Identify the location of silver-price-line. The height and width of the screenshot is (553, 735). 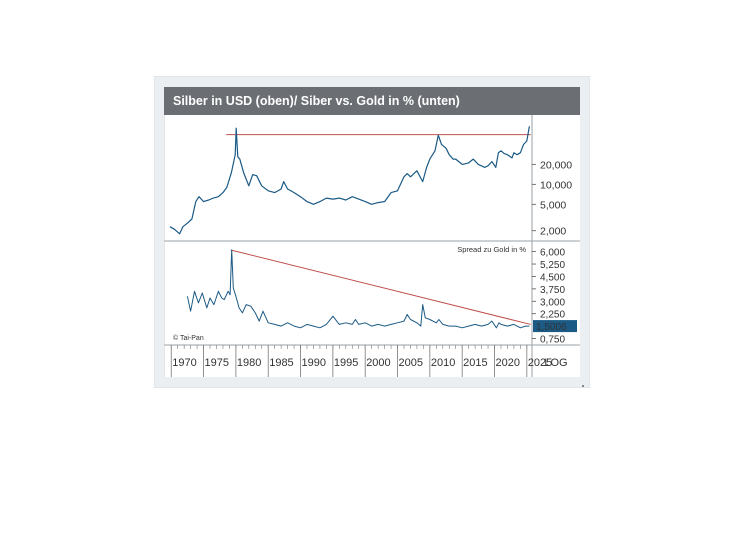
(349, 180).